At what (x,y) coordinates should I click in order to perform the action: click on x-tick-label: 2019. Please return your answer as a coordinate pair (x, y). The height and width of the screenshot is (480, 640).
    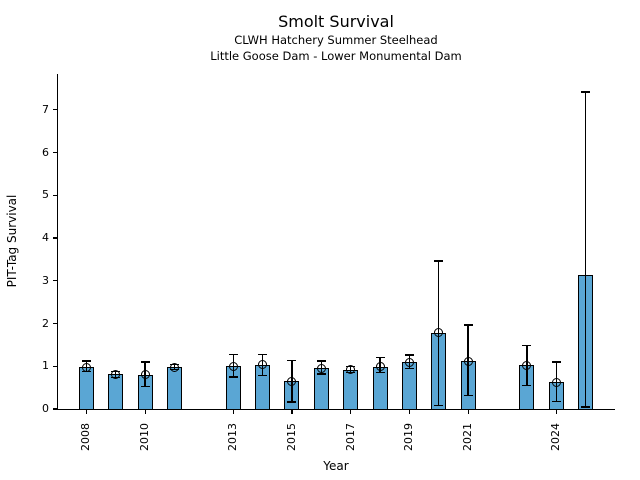
    Looking at the image, I should click on (409, 437).